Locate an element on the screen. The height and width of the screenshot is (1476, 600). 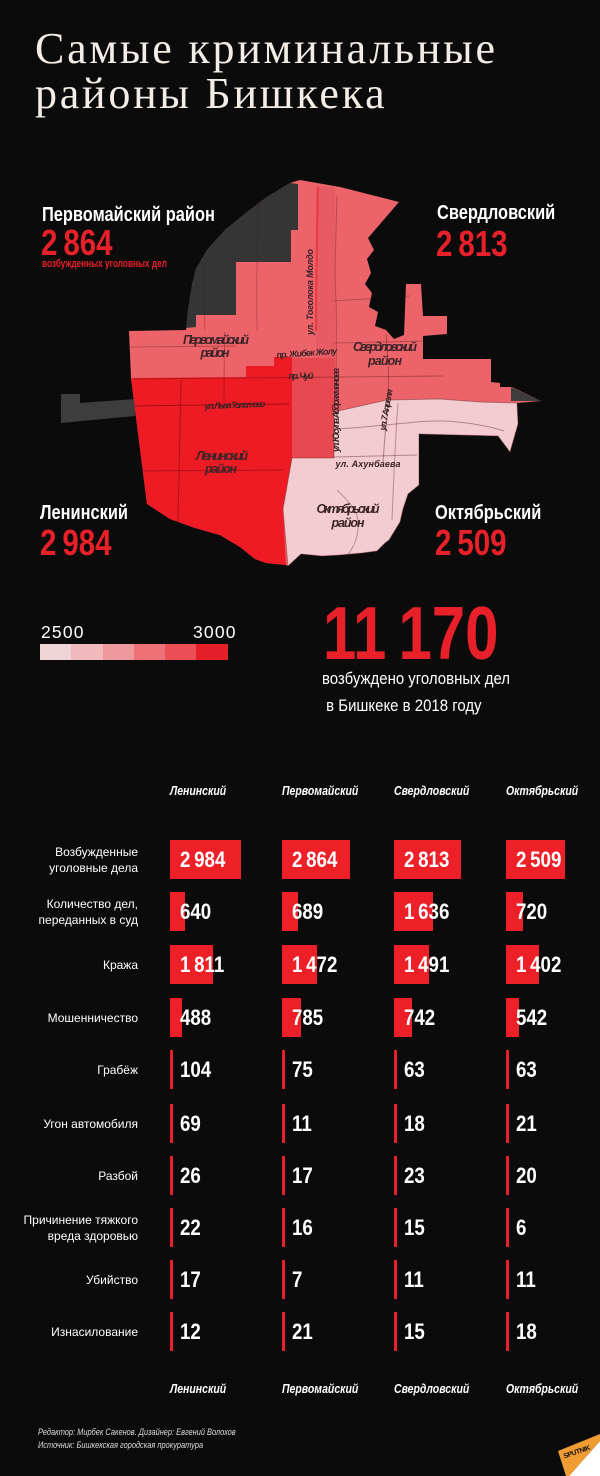
svg-text: Ленинский is located at coordinates (221, 456).